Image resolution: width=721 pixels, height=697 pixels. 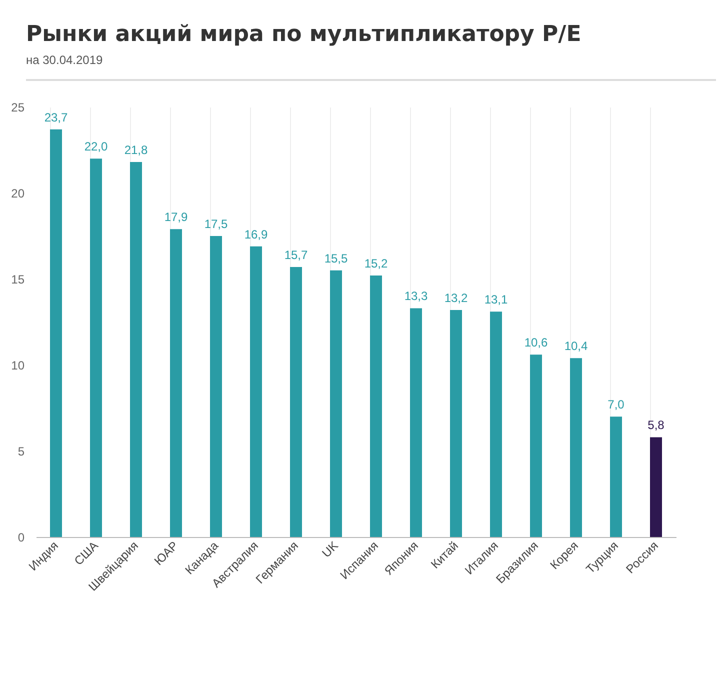 What do you see at coordinates (296, 255) in the screenshot?
I see `data-label: 15,7` at bounding box center [296, 255].